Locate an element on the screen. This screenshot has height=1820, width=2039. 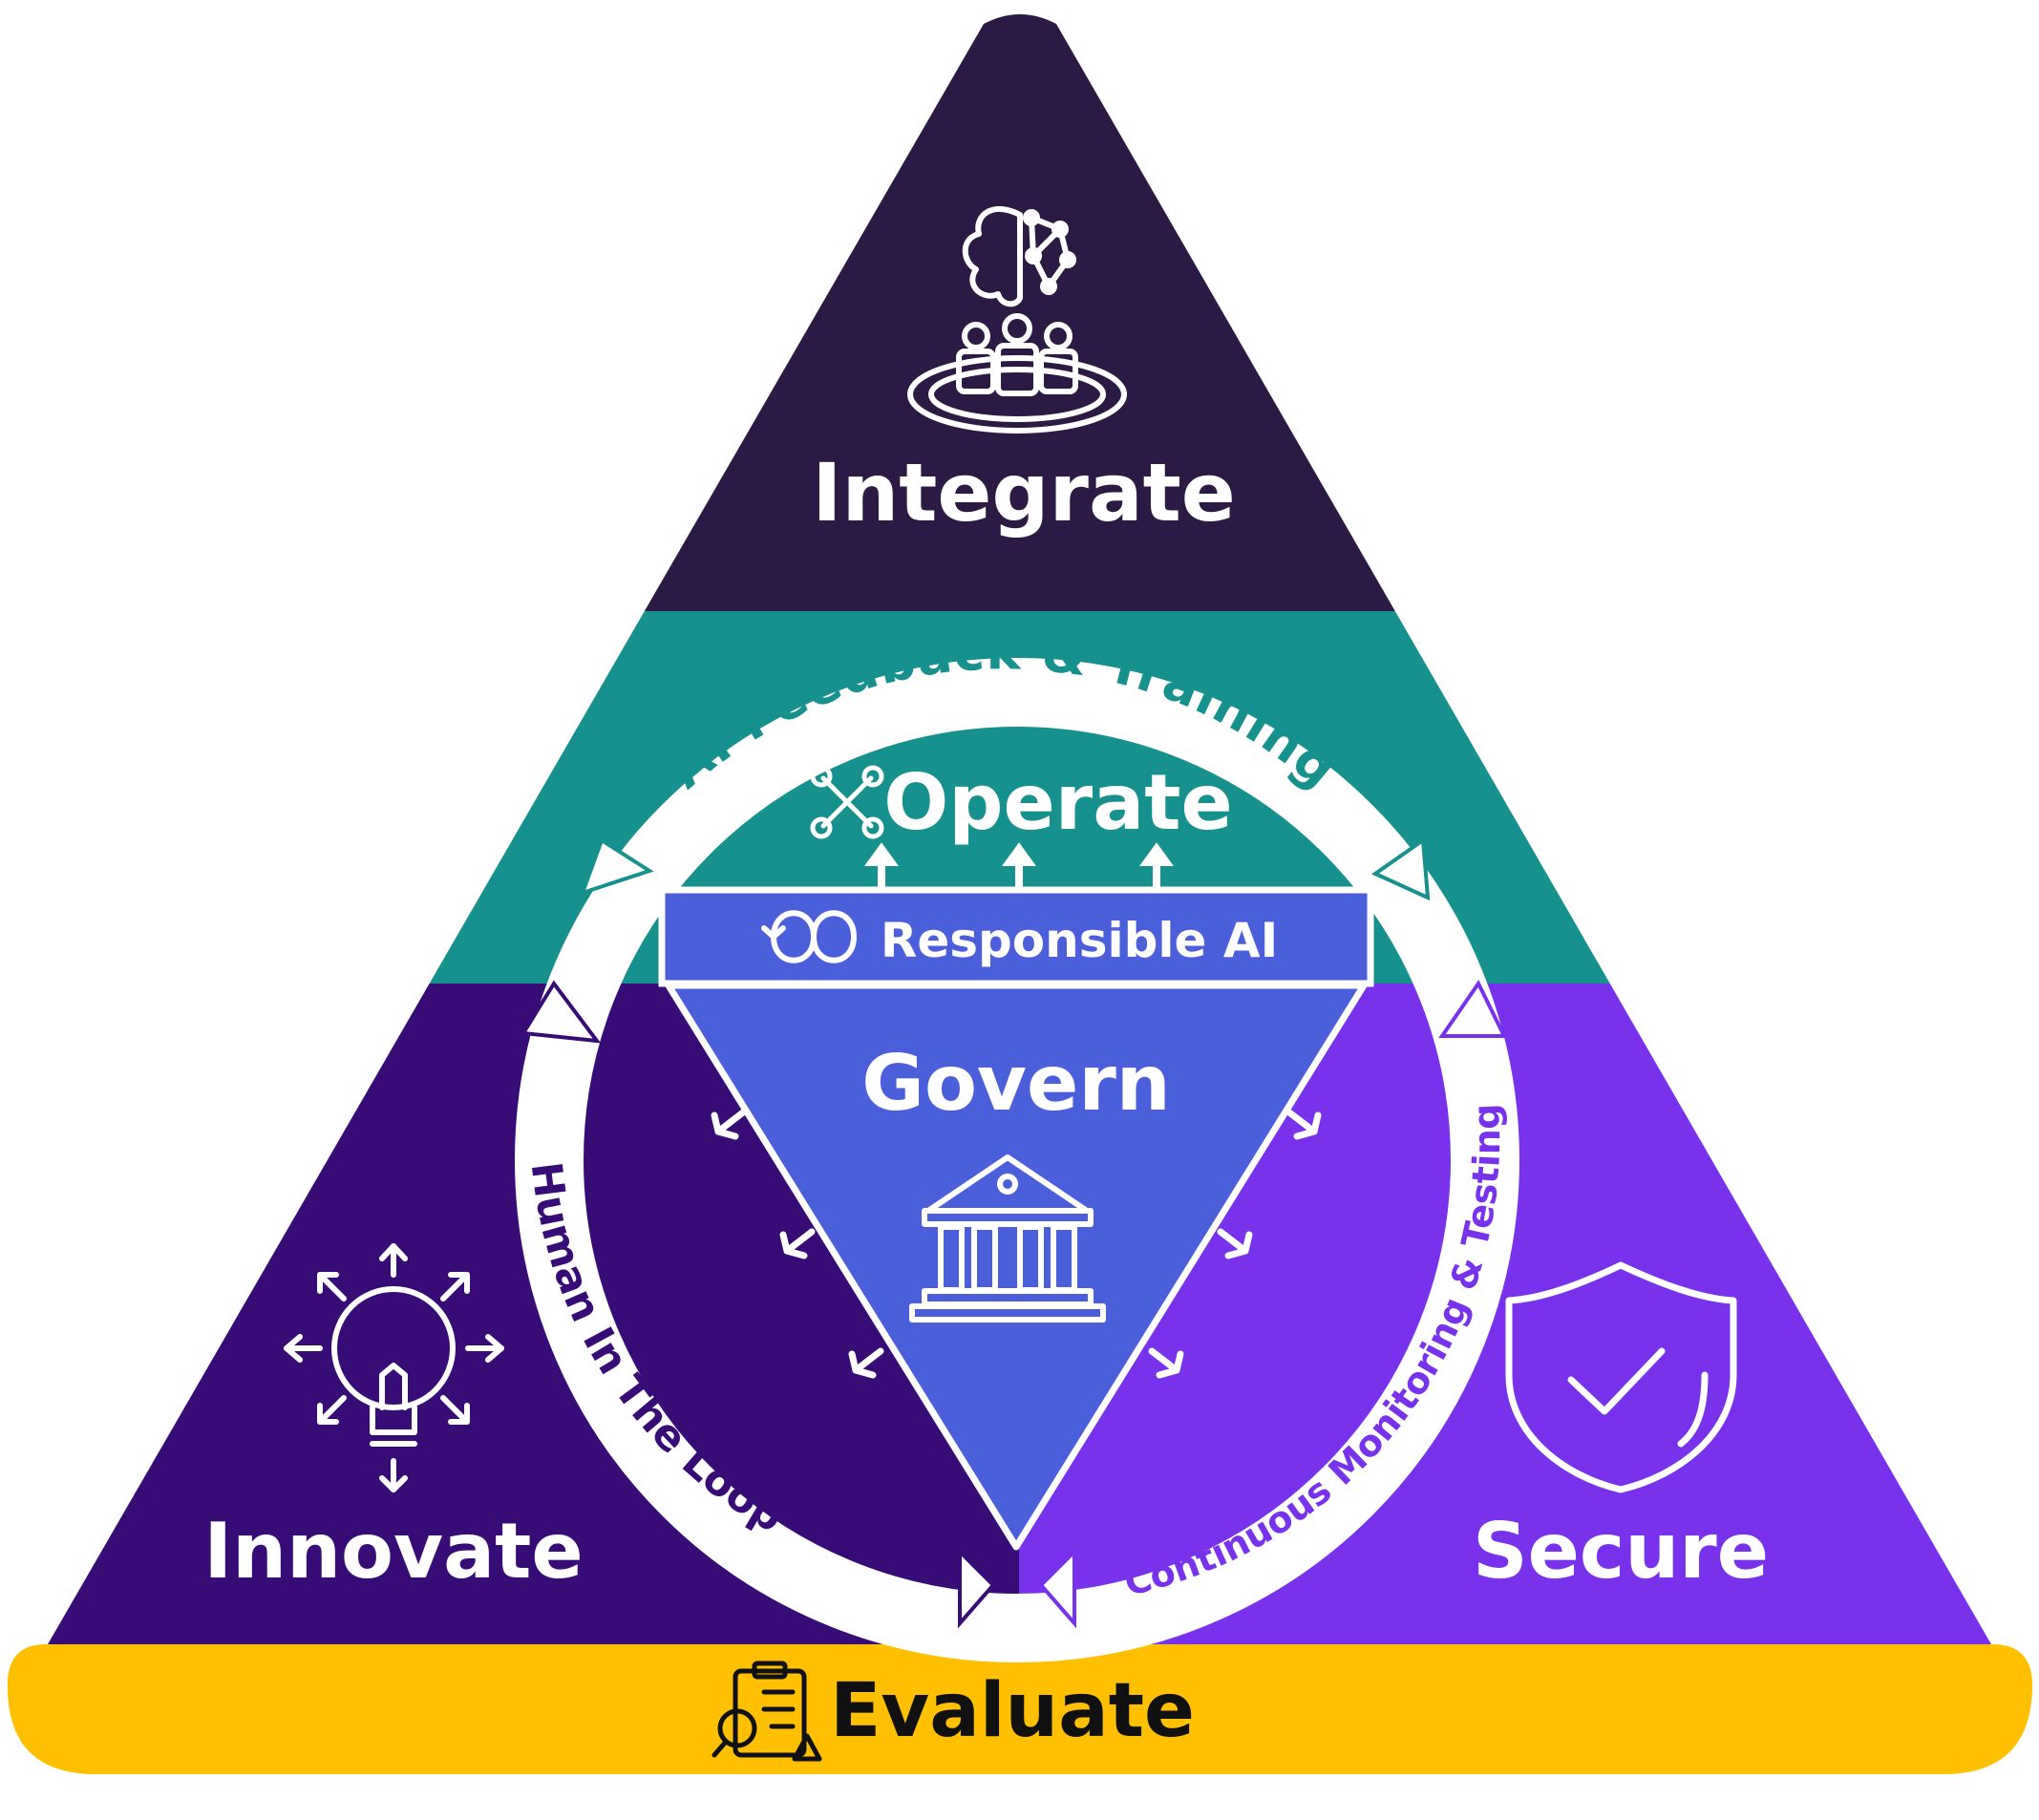
innovate-label: Innovate is located at coordinates (393, 1551).